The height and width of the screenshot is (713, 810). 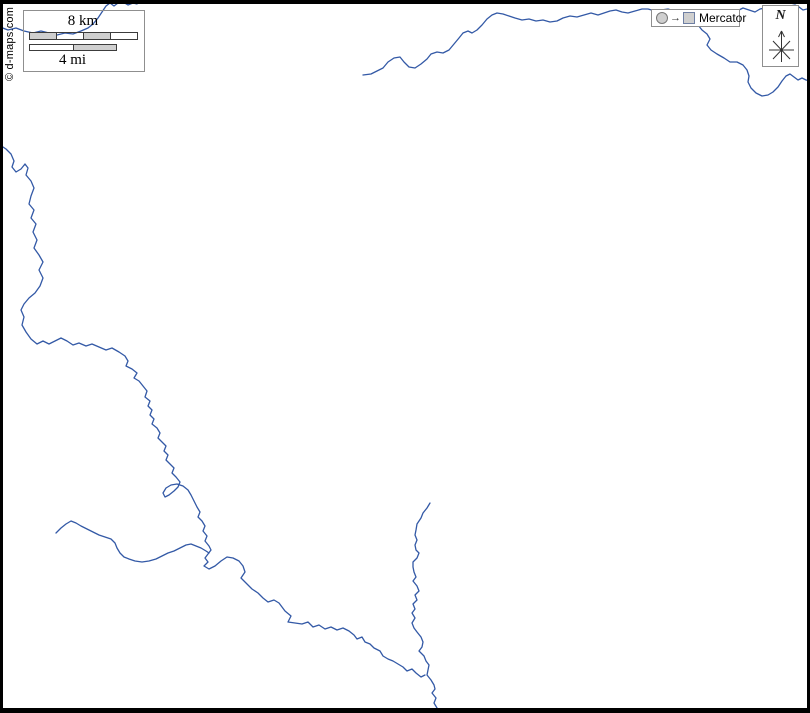 What do you see at coordinates (584, 40) in the screenshot?
I see `river-path-north-river` at bounding box center [584, 40].